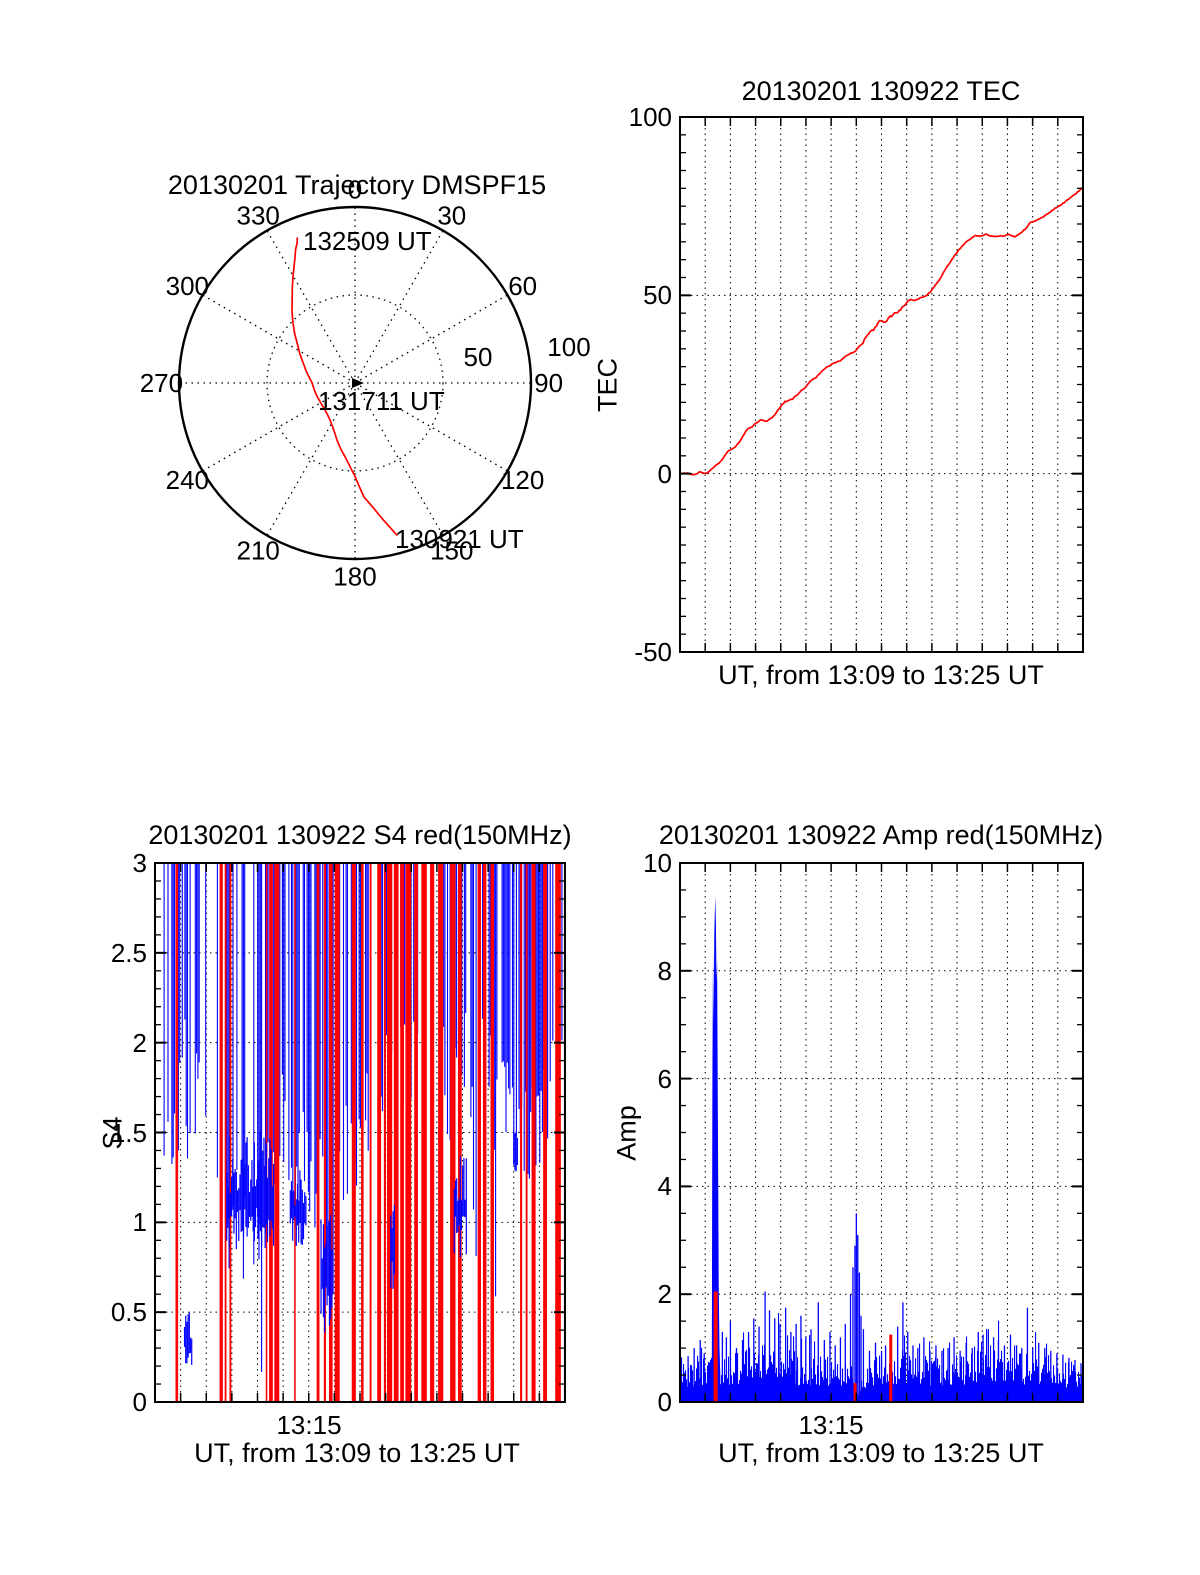 The height and width of the screenshot is (1575, 1200). I want to click on s4-x-axis-label: UT, from 13:09 to 13:25 UT, so click(357, 1453).